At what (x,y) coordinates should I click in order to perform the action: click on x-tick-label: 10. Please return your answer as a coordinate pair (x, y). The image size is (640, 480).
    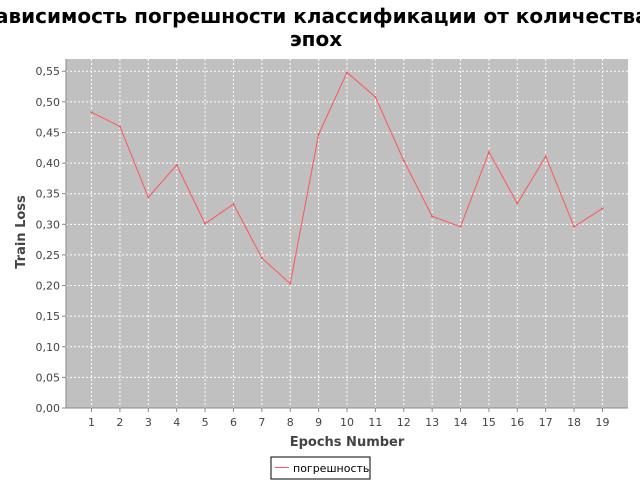
    Looking at the image, I should click on (347, 422).